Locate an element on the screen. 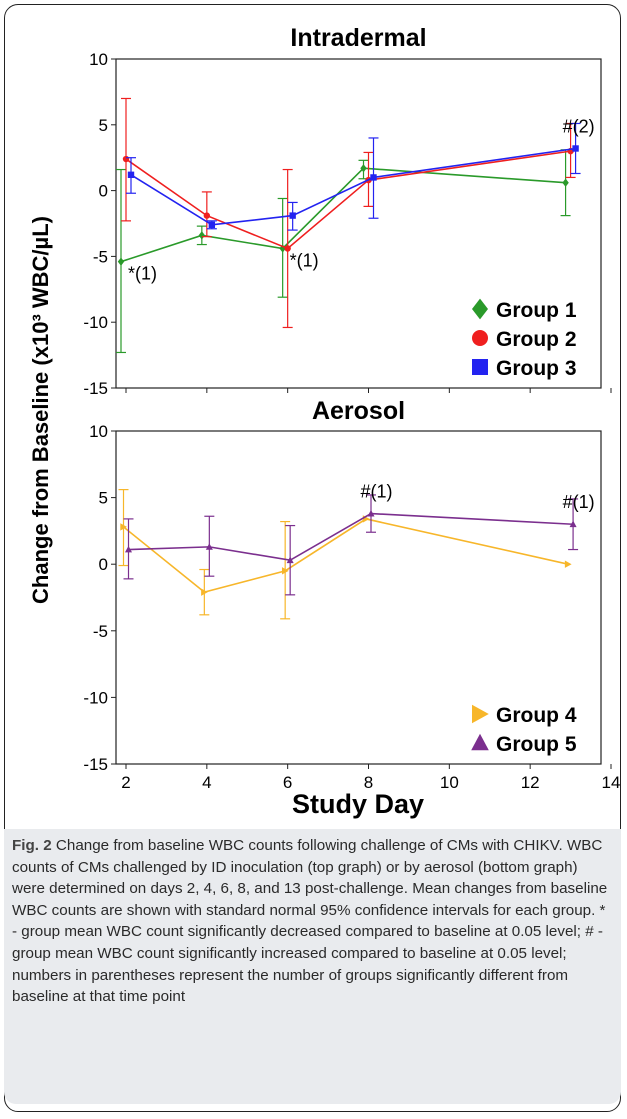 Image resolution: width=627 pixels, height=1119 pixels. legend-item: Group 4 is located at coordinates (524, 715).